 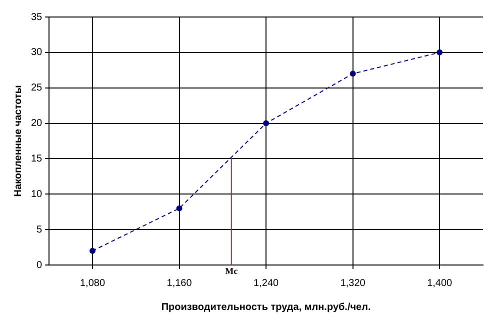 I want to click on y-tick-label: 5, so click(x=39, y=230).